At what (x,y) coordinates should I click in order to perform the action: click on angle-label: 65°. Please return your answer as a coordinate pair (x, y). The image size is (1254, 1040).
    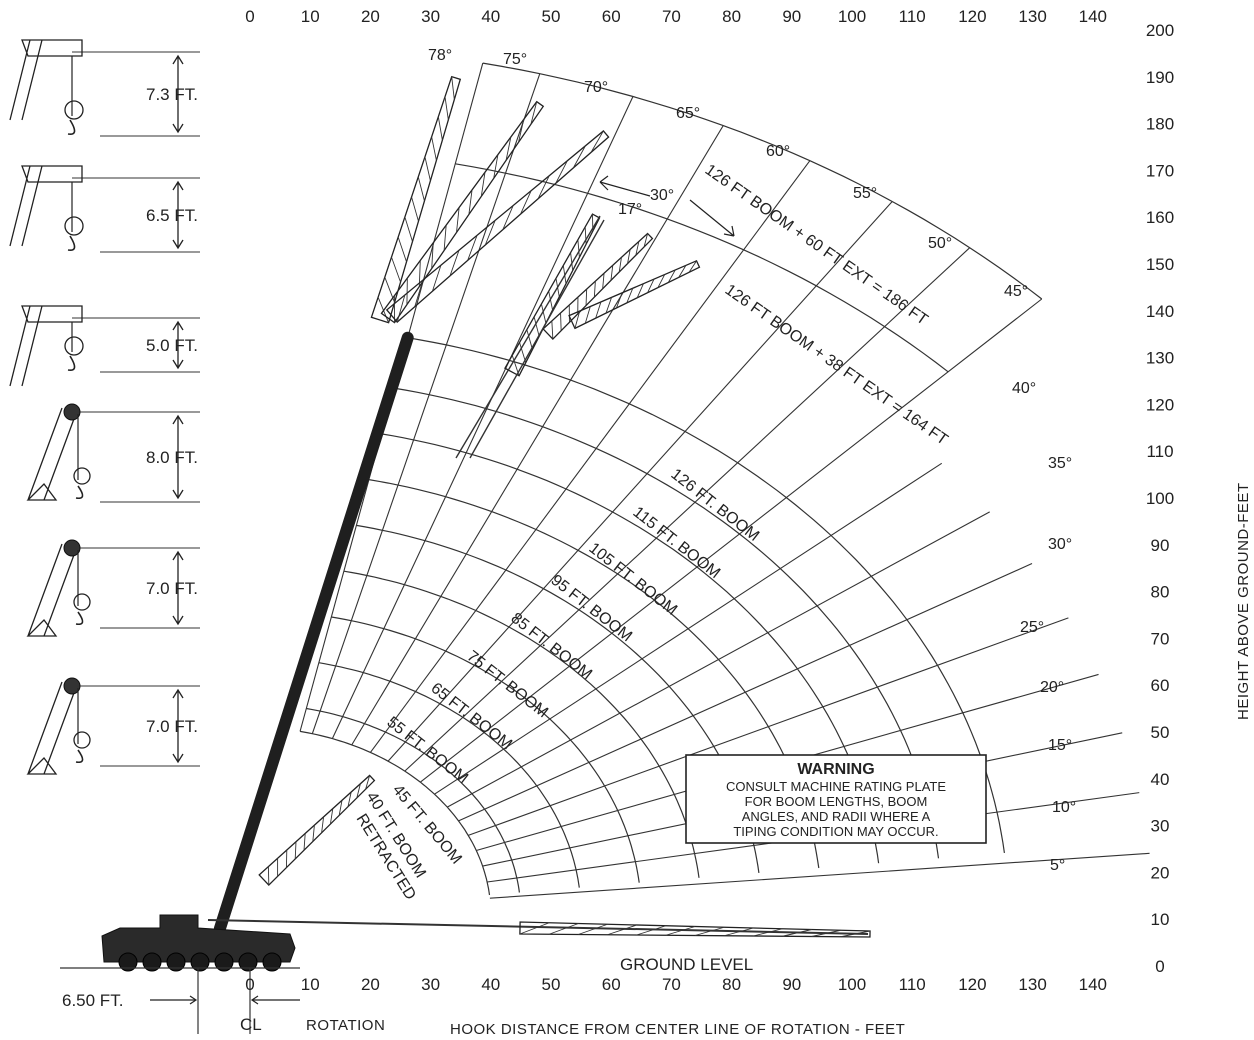
    Looking at the image, I should click on (688, 113).